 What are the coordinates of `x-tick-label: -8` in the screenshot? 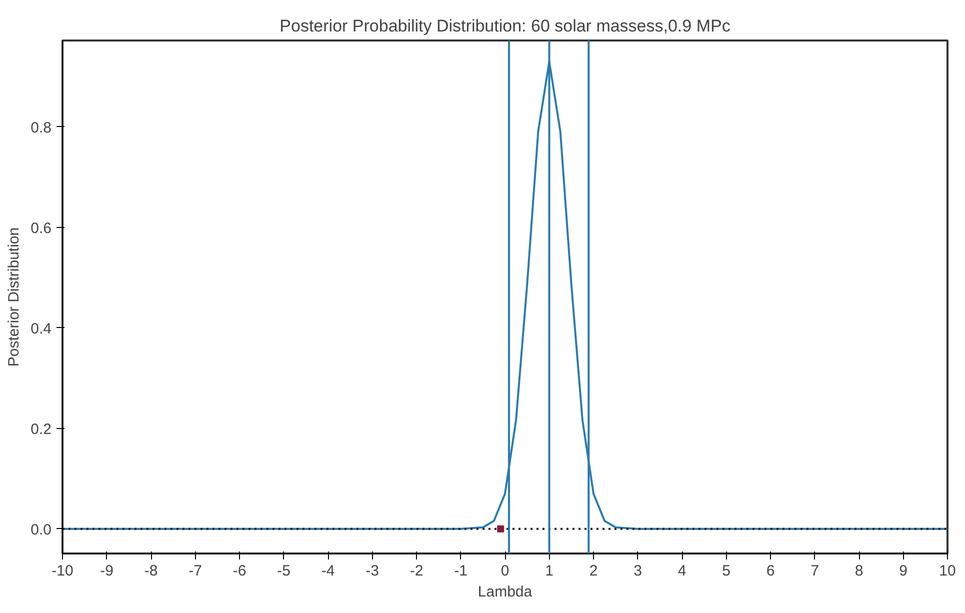 It's located at (151, 571).